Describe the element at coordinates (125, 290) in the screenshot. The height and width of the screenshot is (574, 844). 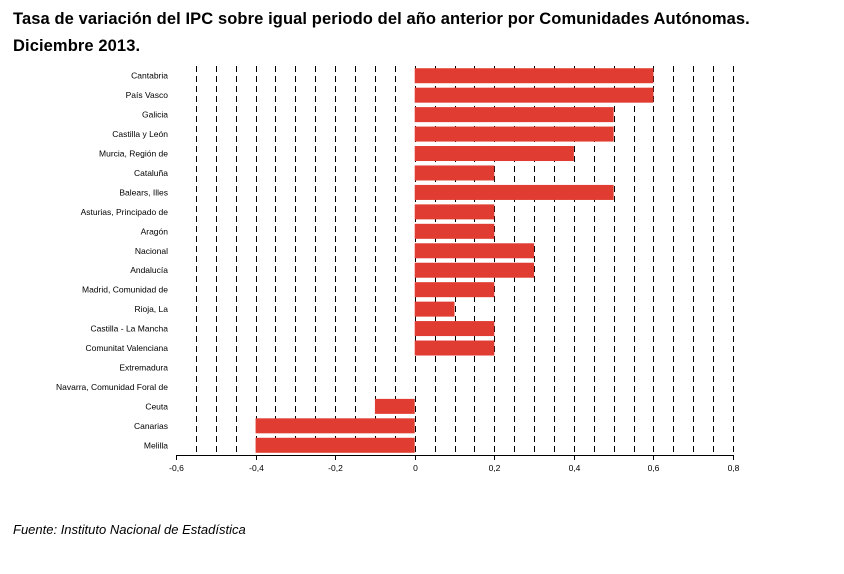
I see `category-label: Madrid, Comunidad de` at that location.